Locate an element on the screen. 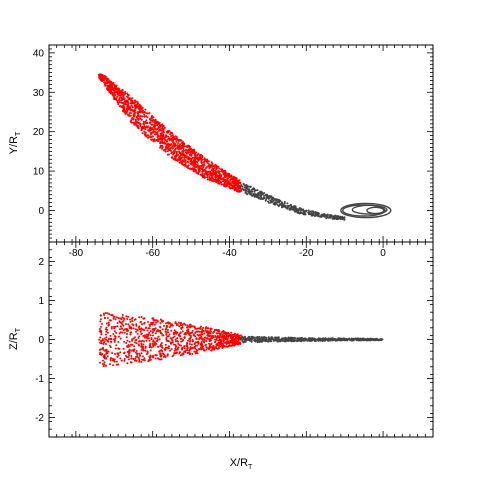 This screenshot has width=485, height=485. x-axis-label-main: X/R is located at coordinates (239, 463).